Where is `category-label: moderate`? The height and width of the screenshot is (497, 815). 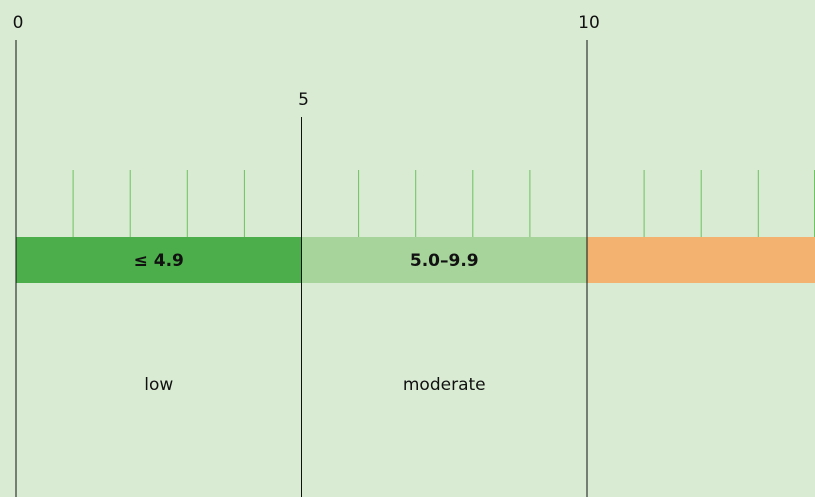
category-label: moderate is located at coordinates (444, 385).